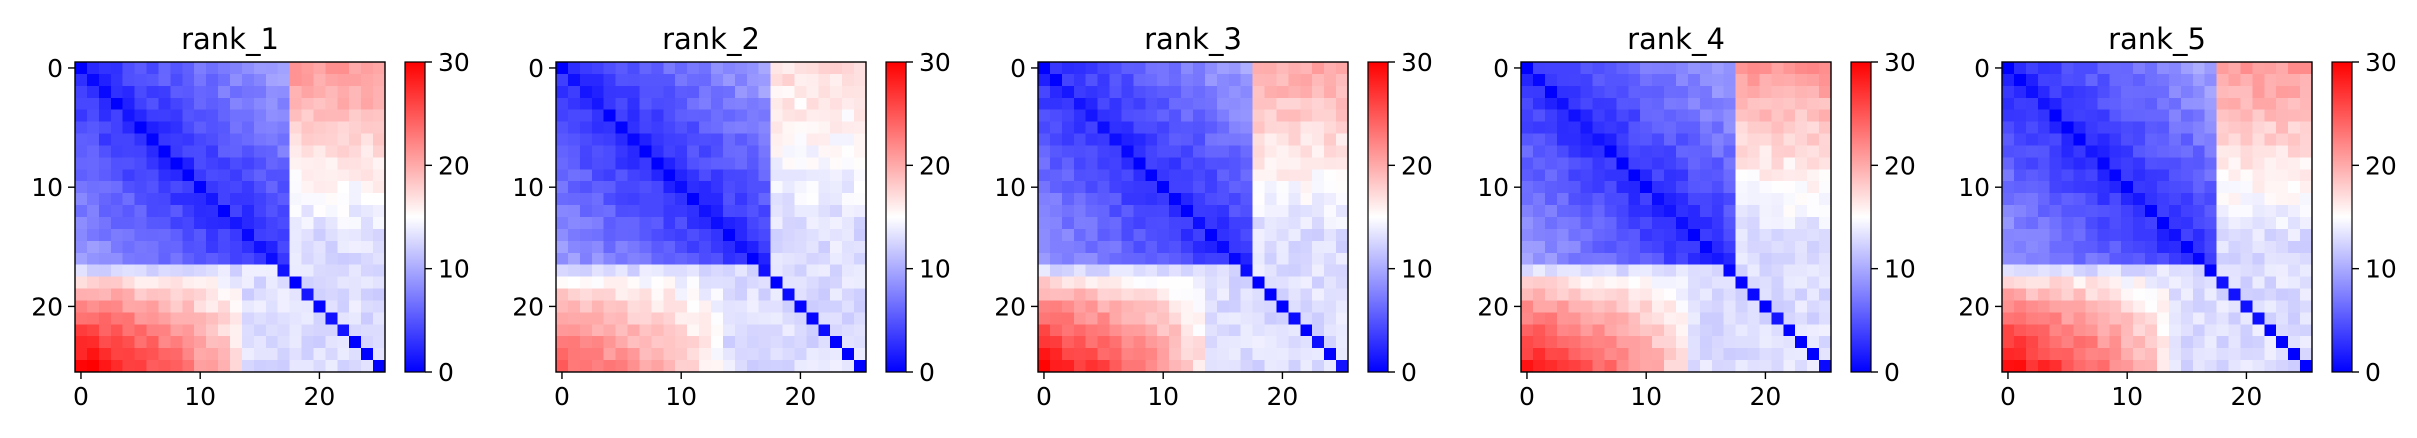 The image size is (2417, 438). I want to click on colorbar-tick-label: 10, so click(454, 269).